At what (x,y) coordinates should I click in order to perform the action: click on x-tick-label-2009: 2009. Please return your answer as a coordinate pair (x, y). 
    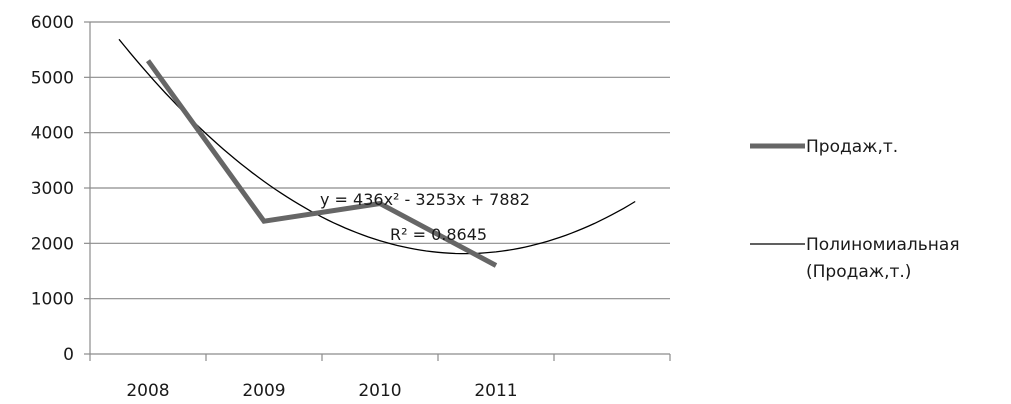
    Looking at the image, I should click on (263, 391).